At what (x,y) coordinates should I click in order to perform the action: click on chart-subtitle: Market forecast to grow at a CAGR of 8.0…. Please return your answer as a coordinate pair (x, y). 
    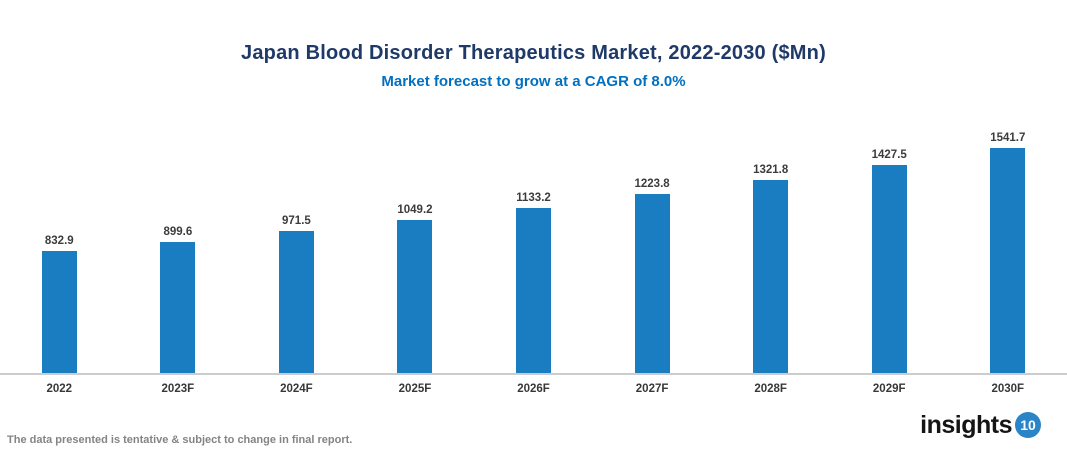
    Looking at the image, I should click on (533, 81).